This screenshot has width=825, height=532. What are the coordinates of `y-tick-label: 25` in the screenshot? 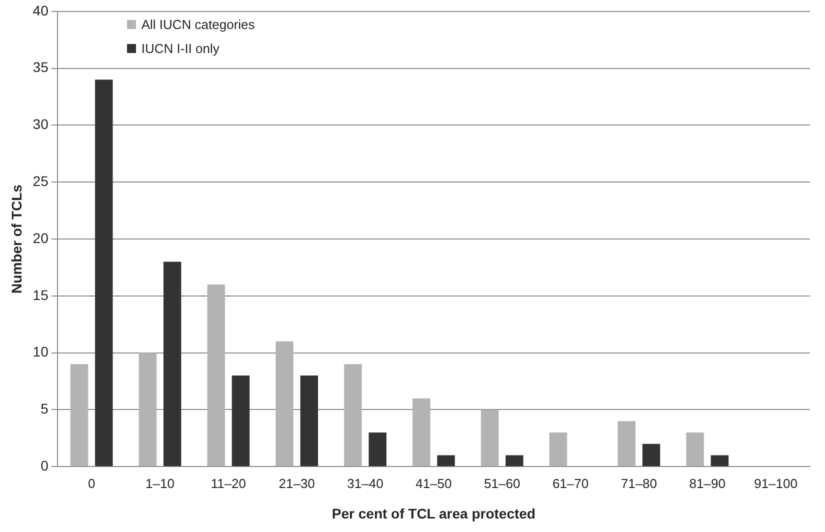 It's located at (40, 180).